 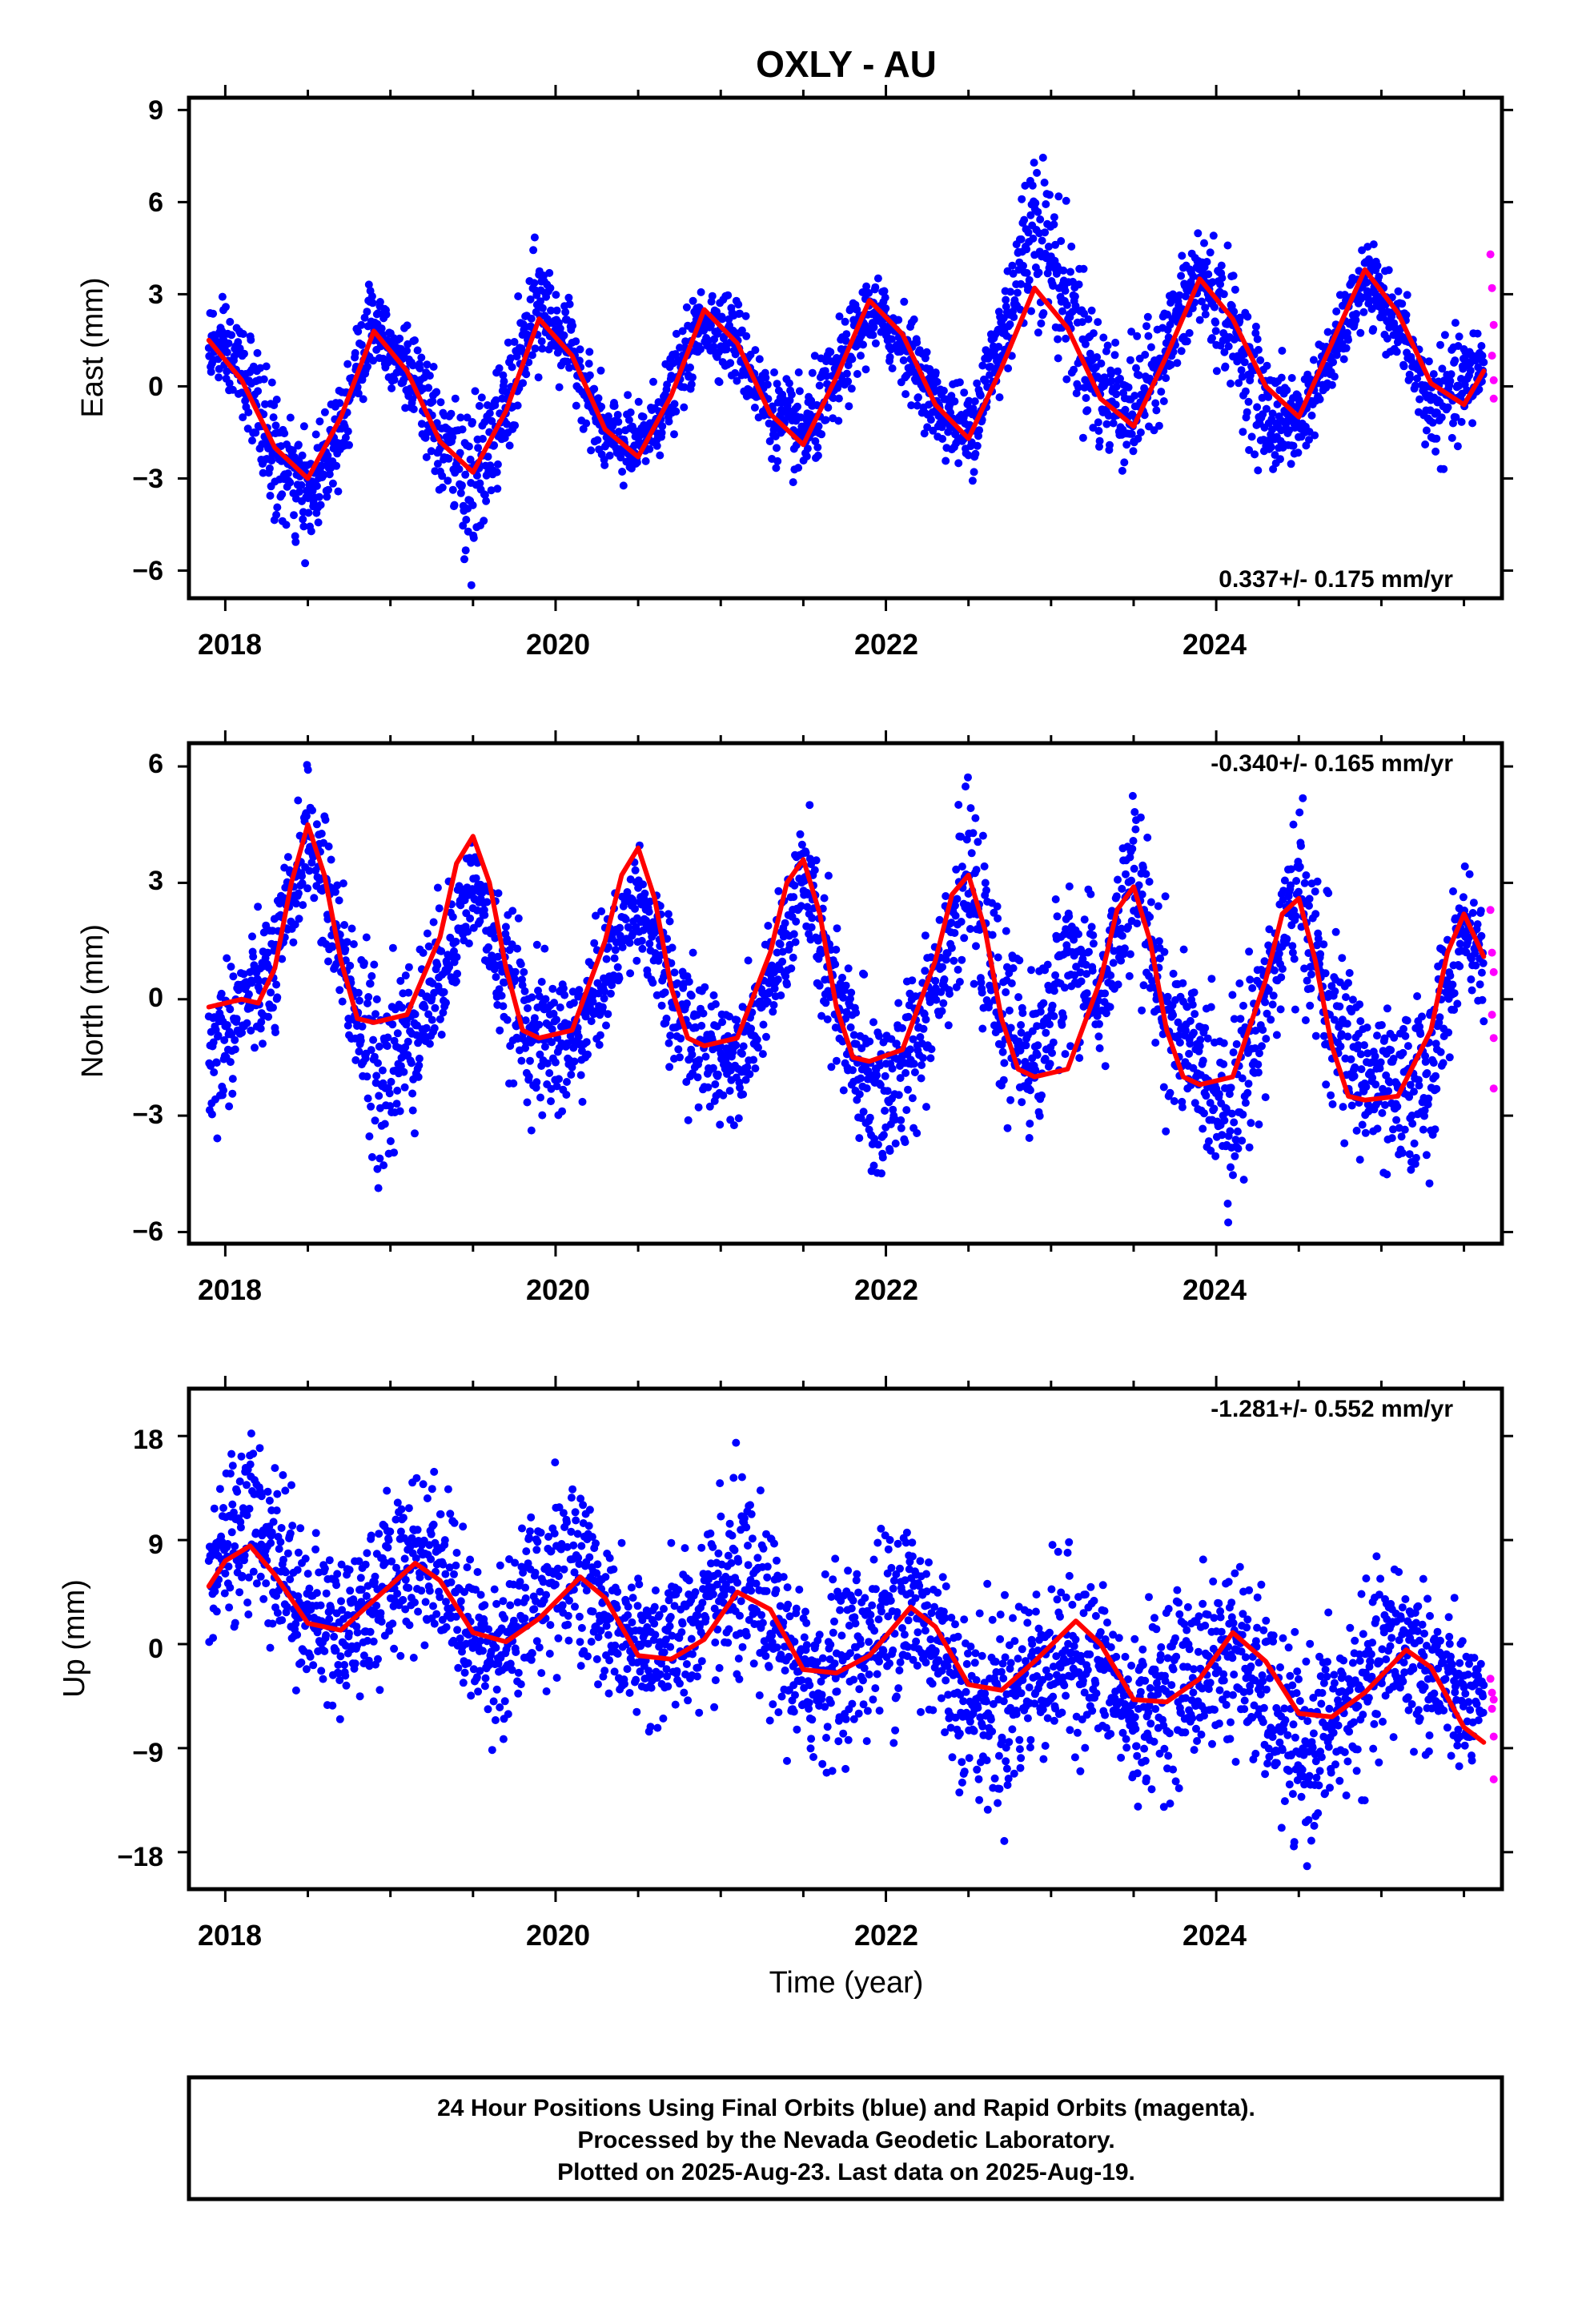 What do you see at coordinates (1215, 644) in the screenshot?
I see `east-x-tick-label: 2024` at bounding box center [1215, 644].